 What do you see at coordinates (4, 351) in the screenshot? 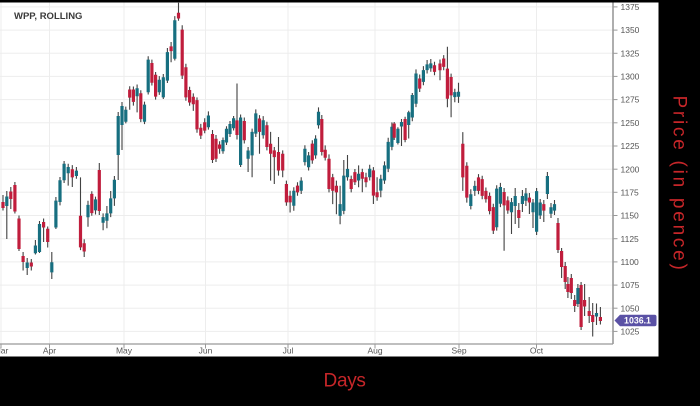
I see `svg-text: Mar` at bounding box center [4, 351].